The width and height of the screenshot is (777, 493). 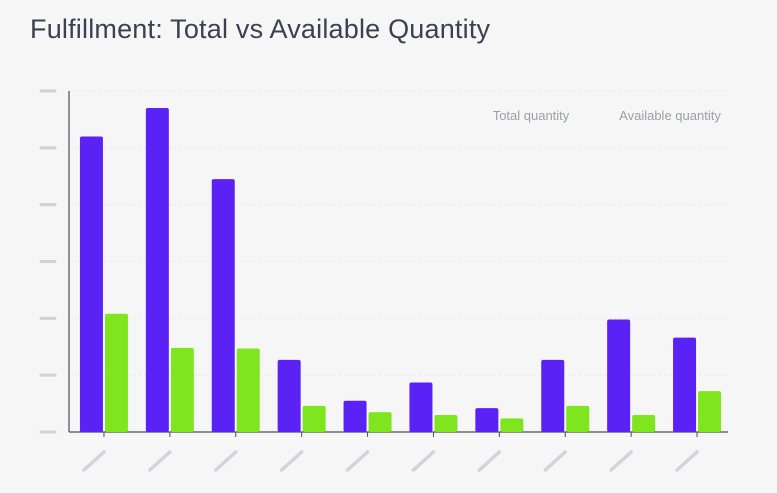 I want to click on legend-label: Total quantity, so click(x=531, y=115).